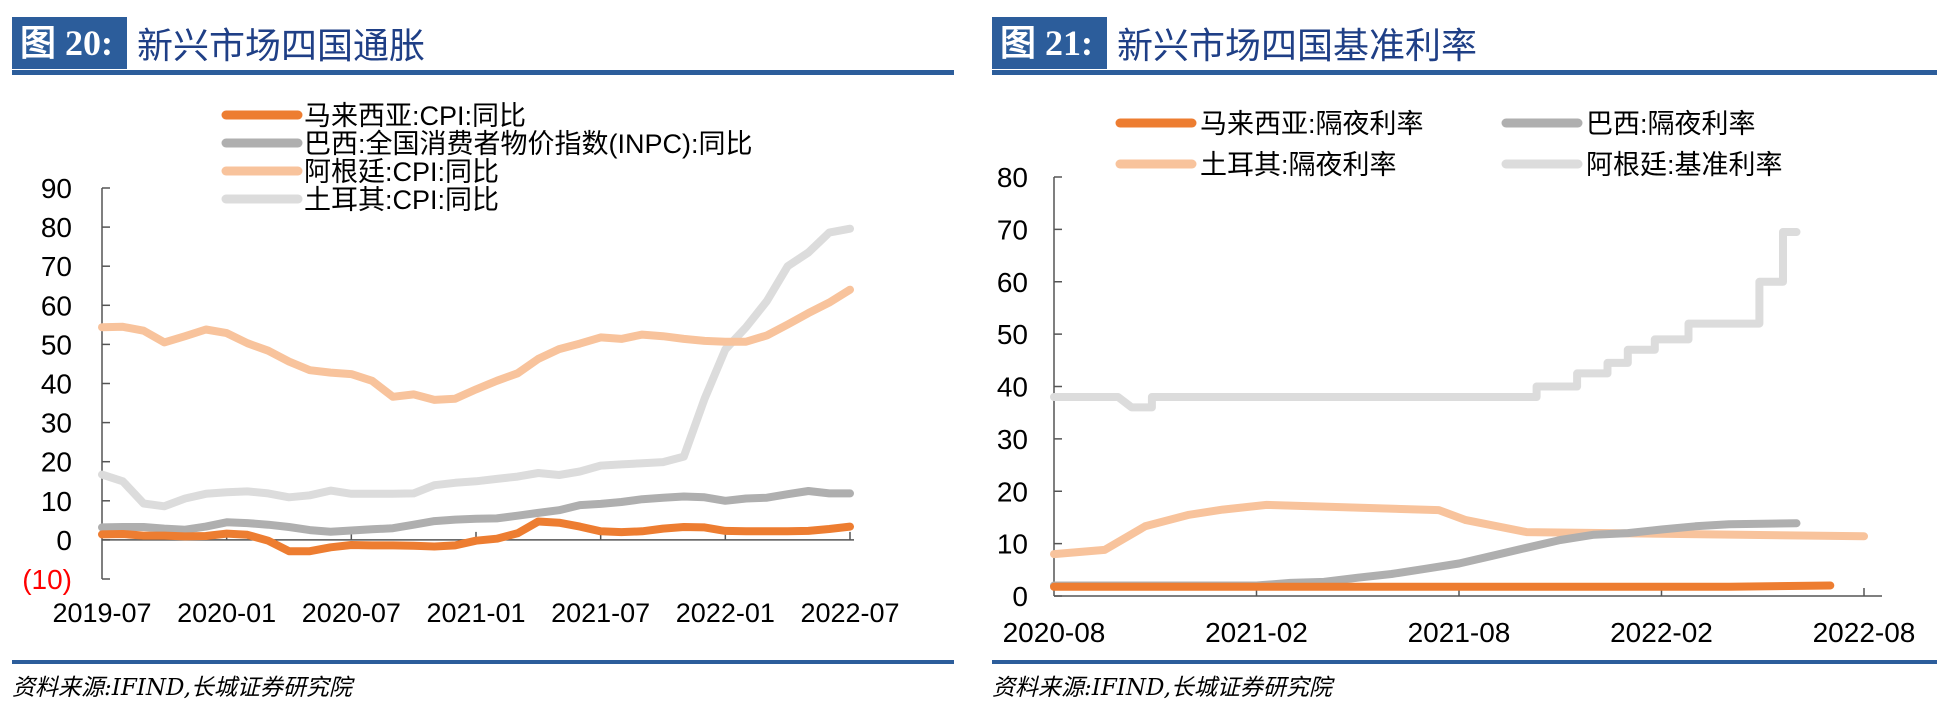 The width and height of the screenshot is (1947, 710). Describe the element at coordinates (849, 613) in the screenshot. I see `x-tick-label: 2022-07` at that location.